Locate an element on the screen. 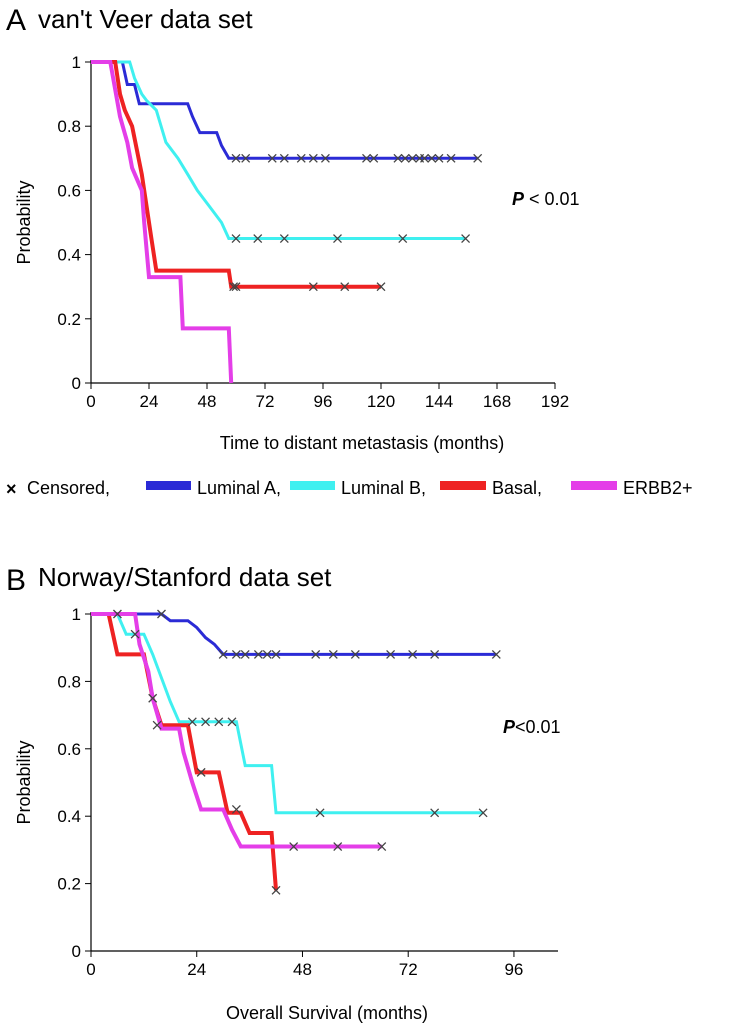 The image size is (743, 1032). panel-a-y-tick-1: 1 is located at coordinates (76, 62).